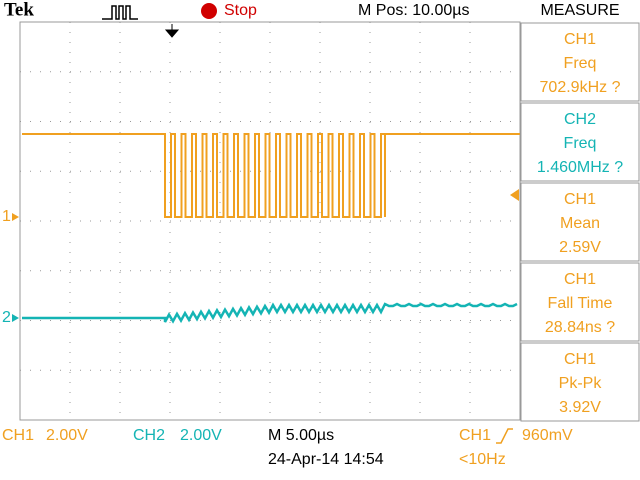  Describe the element at coordinates (475, 435) in the screenshot. I see `trigger-source: CH1` at that location.